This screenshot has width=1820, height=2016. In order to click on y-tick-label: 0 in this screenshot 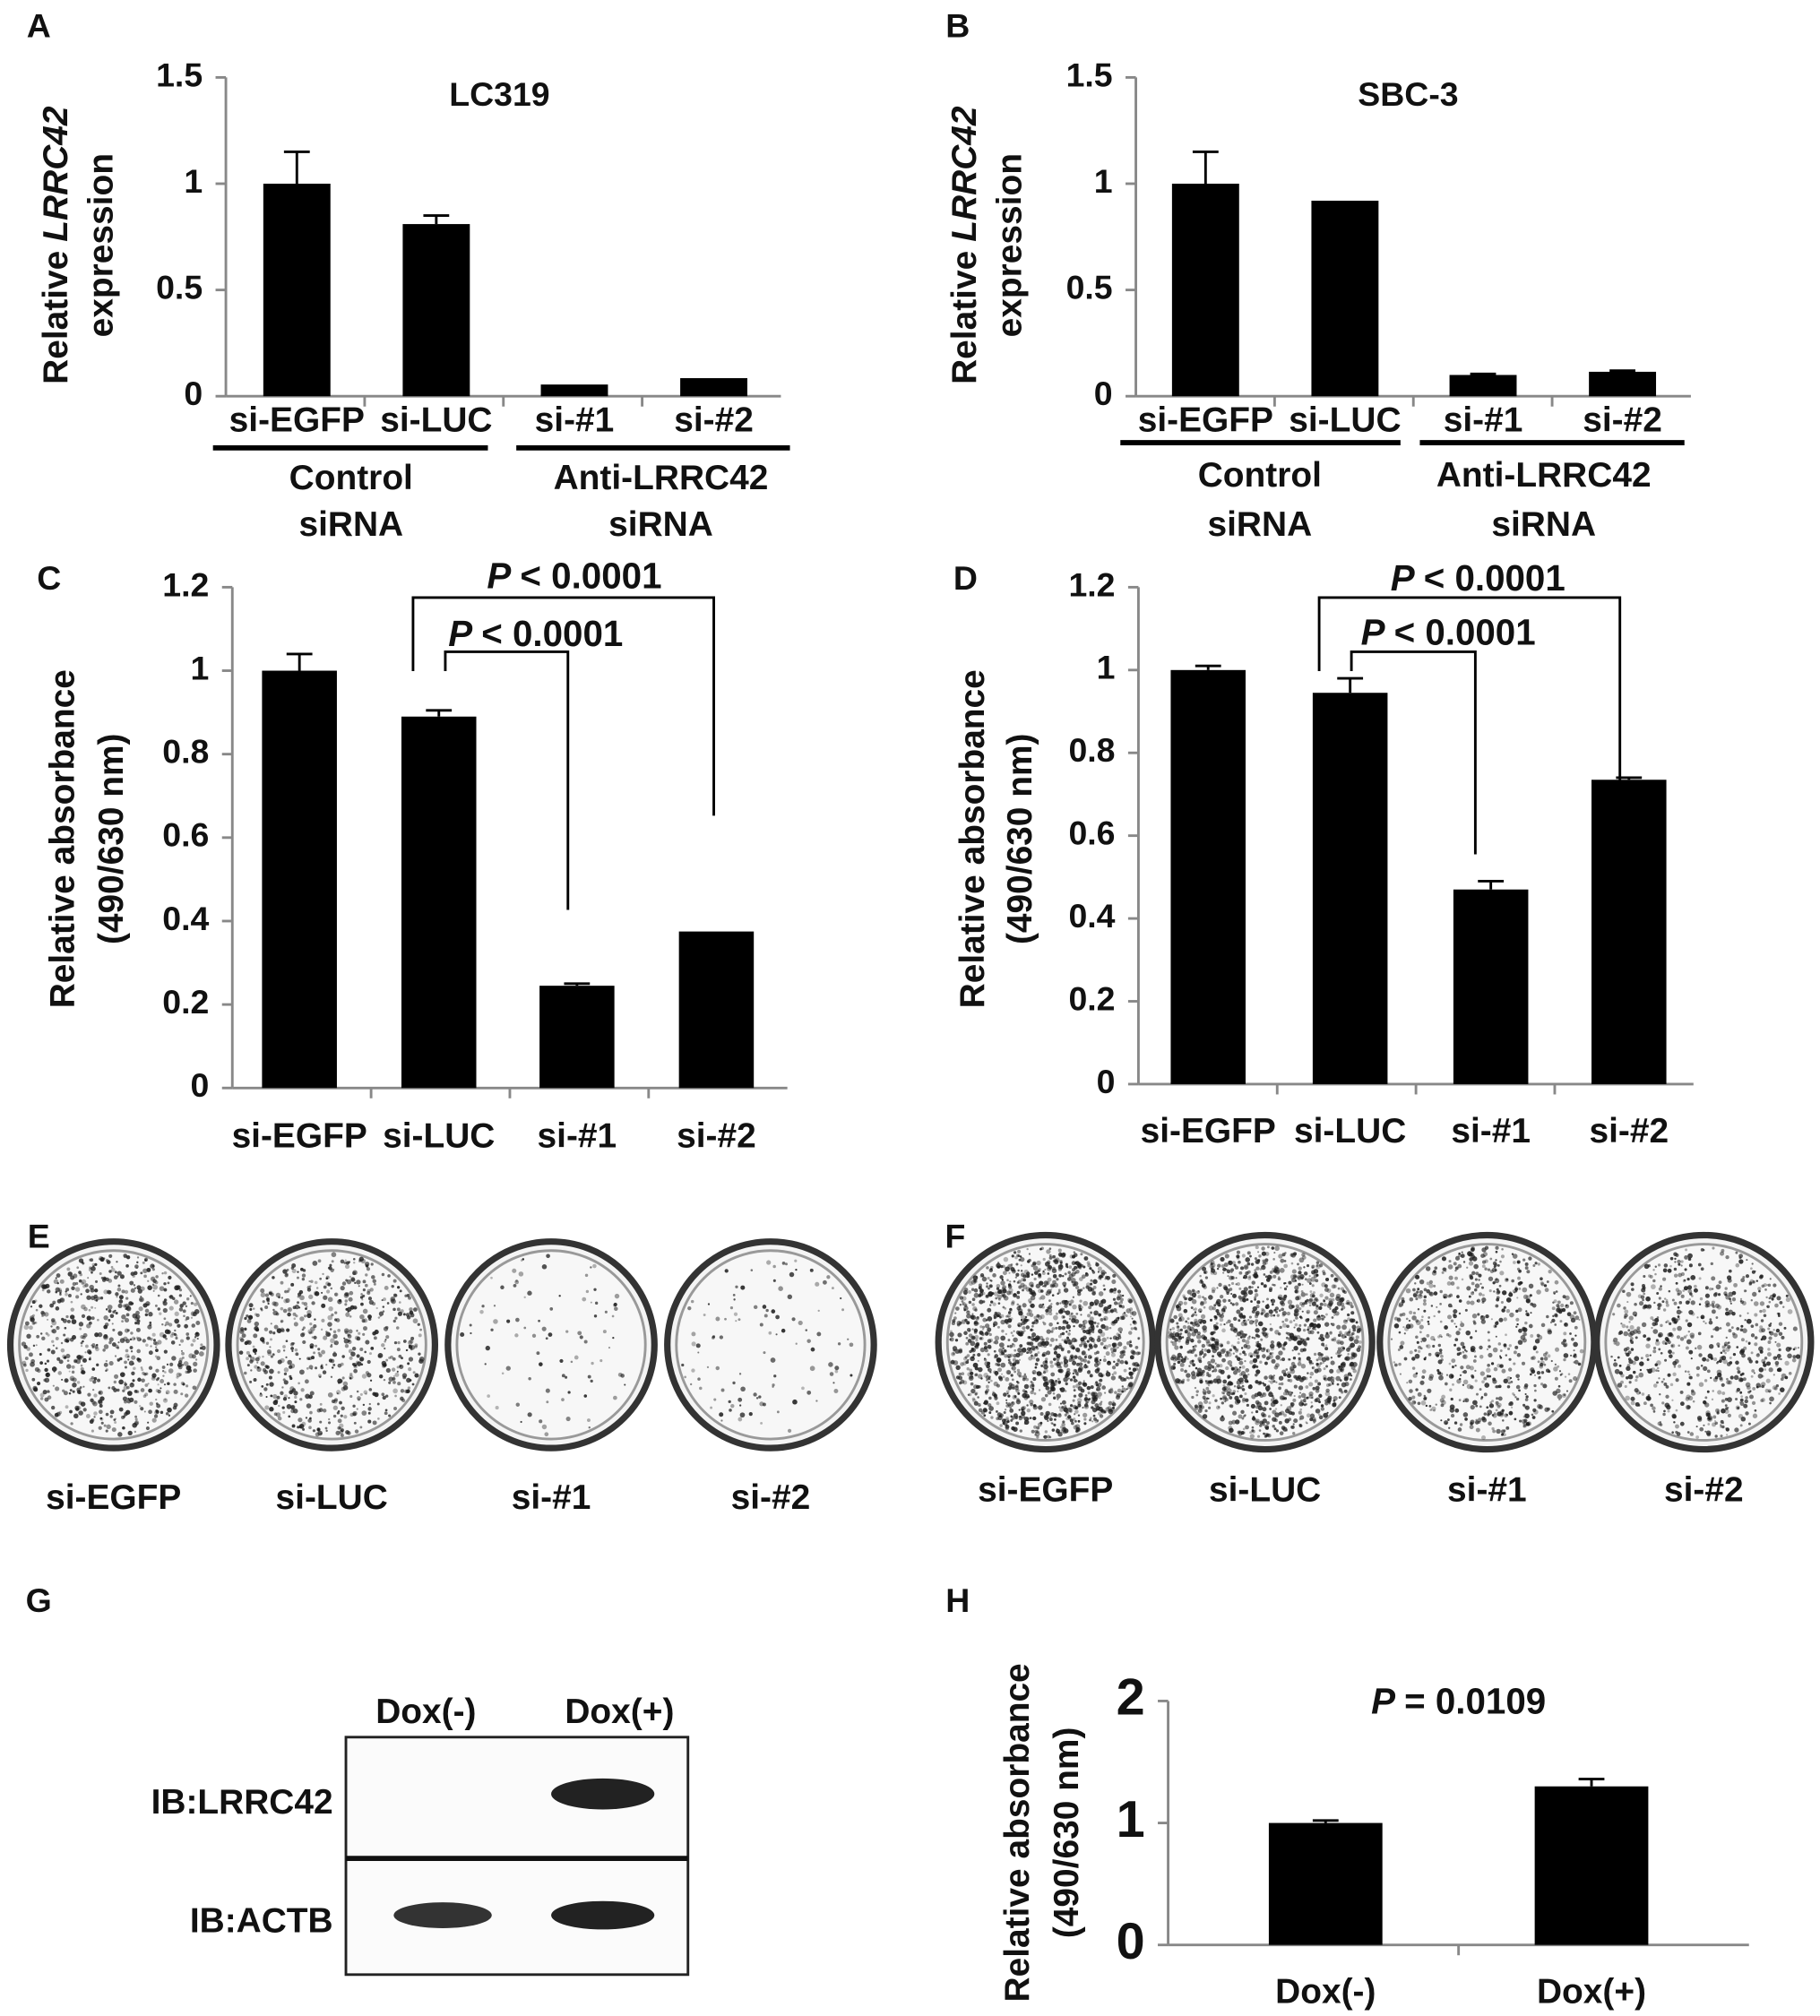, I will do `click(1103, 394)`.